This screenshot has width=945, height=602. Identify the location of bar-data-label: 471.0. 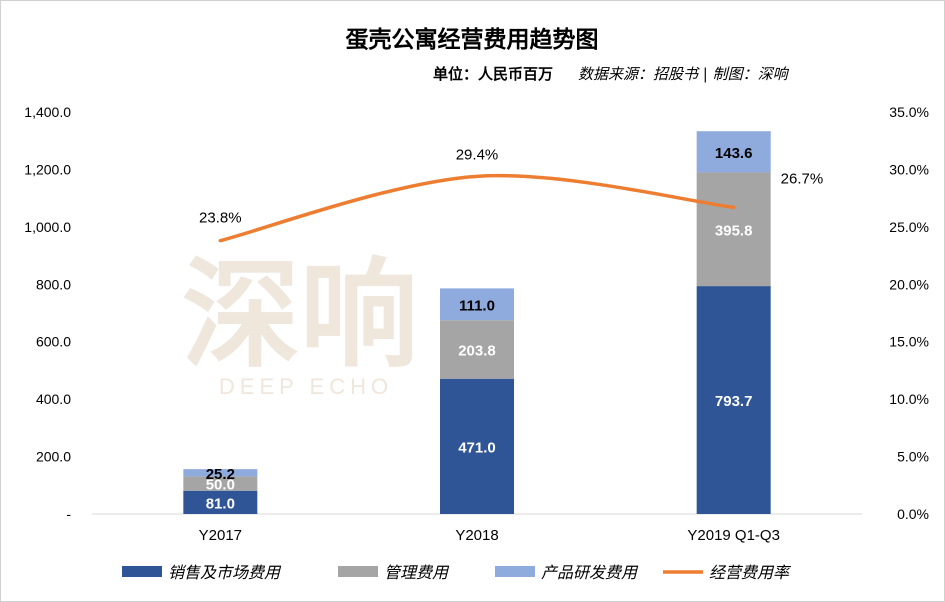
(477, 447).